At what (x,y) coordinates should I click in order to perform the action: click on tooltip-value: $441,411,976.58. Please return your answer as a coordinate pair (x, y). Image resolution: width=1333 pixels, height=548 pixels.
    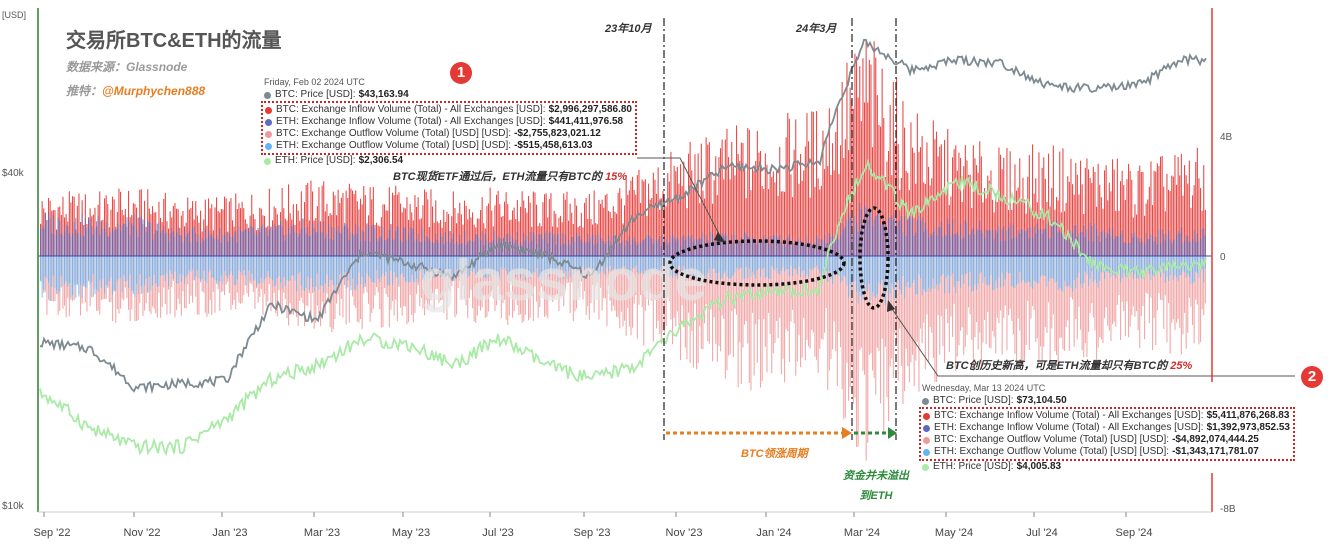
    Looking at the image, I should click on (586, 121).